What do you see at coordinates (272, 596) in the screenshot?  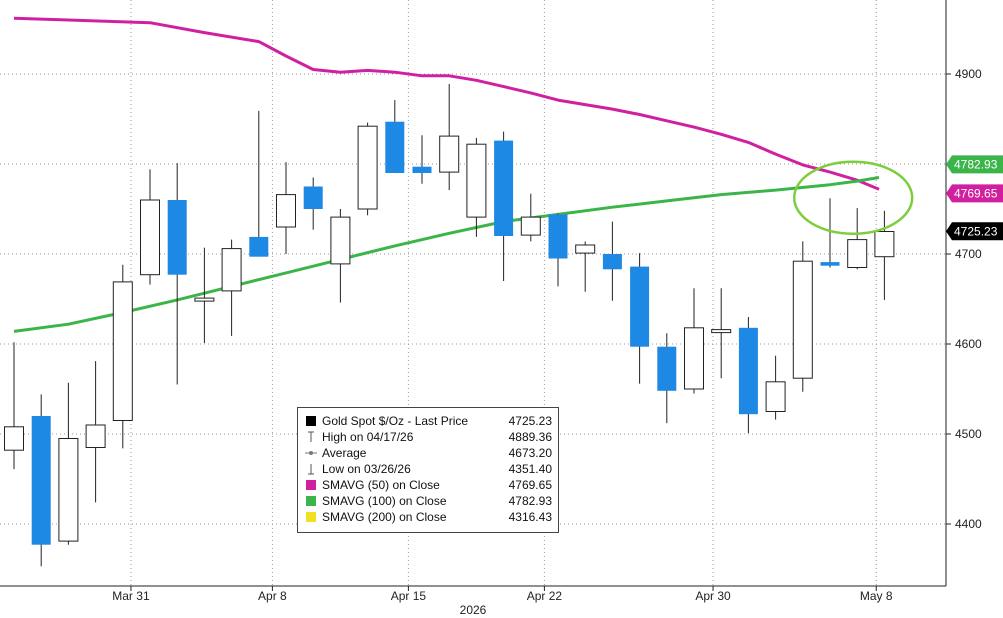 I see `x-tick-label: Apr 8` at bounding box center [272, 596].